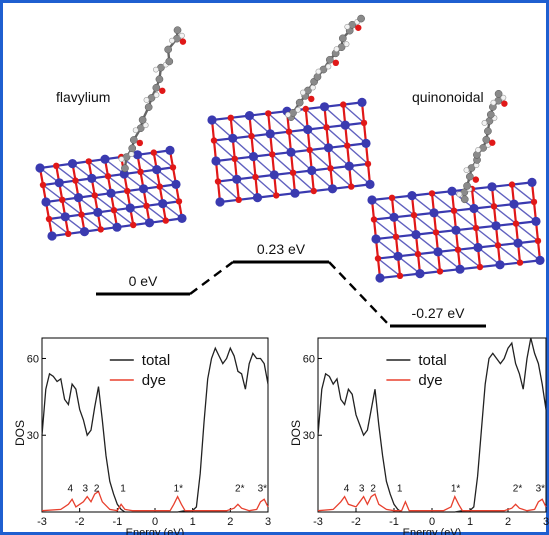  Describe the element at coordinates (508, 522) in the screenshot. I see `x-tick-label: 2` at that location.